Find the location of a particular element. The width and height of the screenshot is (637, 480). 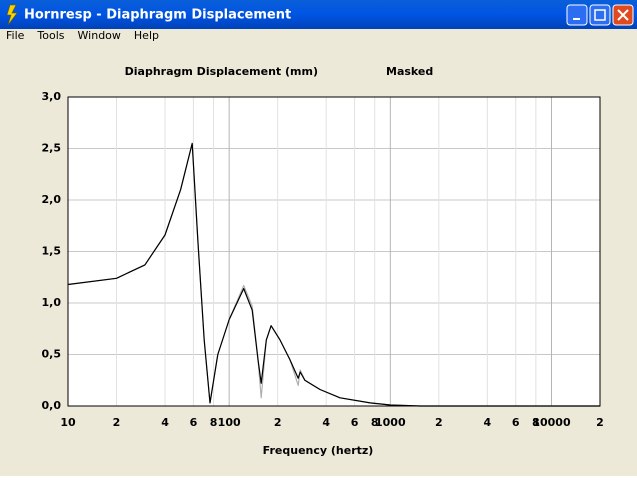

y-tick-label: 0,0 is located at coordinates (52, 405).